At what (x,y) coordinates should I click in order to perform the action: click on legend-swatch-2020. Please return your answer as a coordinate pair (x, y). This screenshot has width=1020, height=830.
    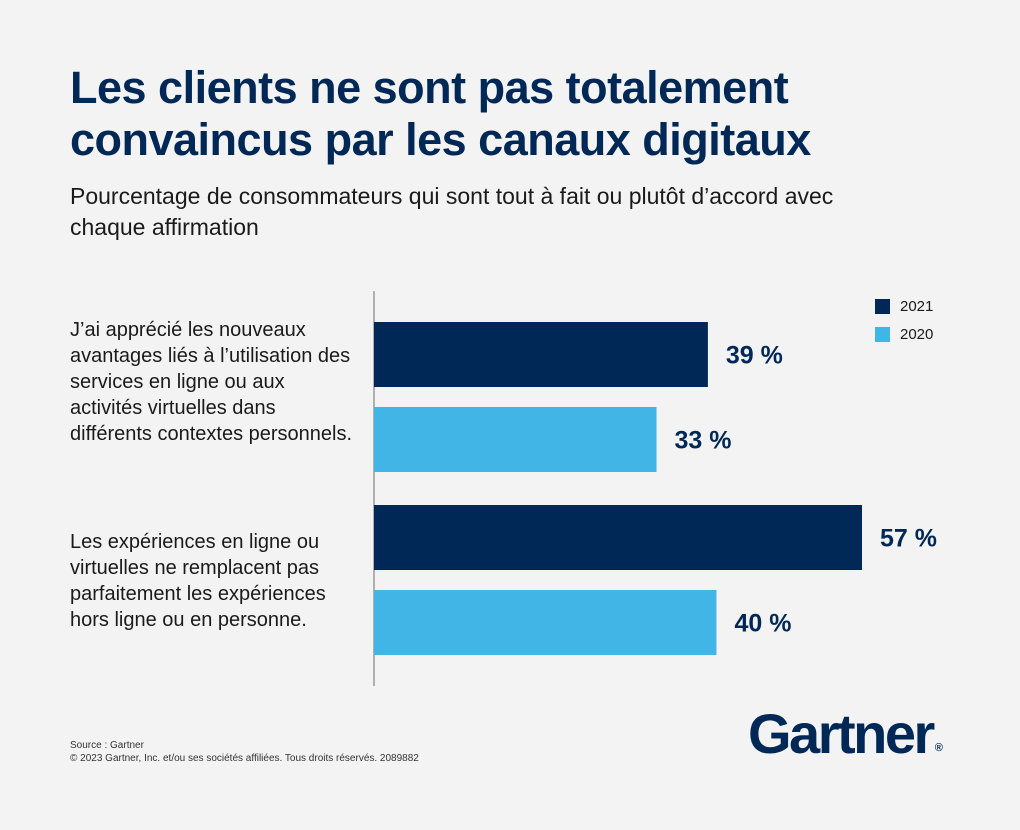
    Looking at the image, I should click on (882, 334).